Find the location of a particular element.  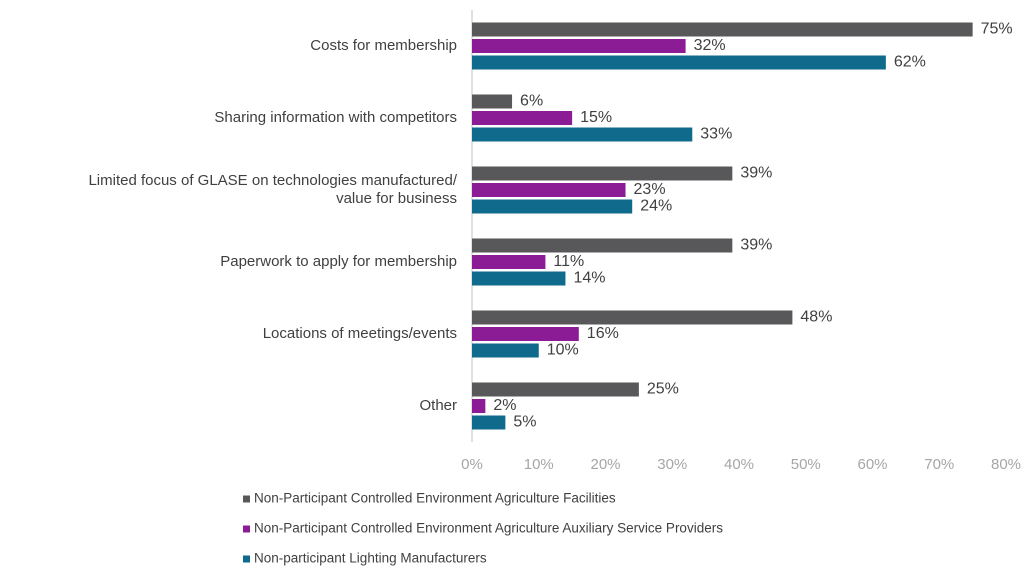

value-label: 32% is located at coordinates (710, 45).